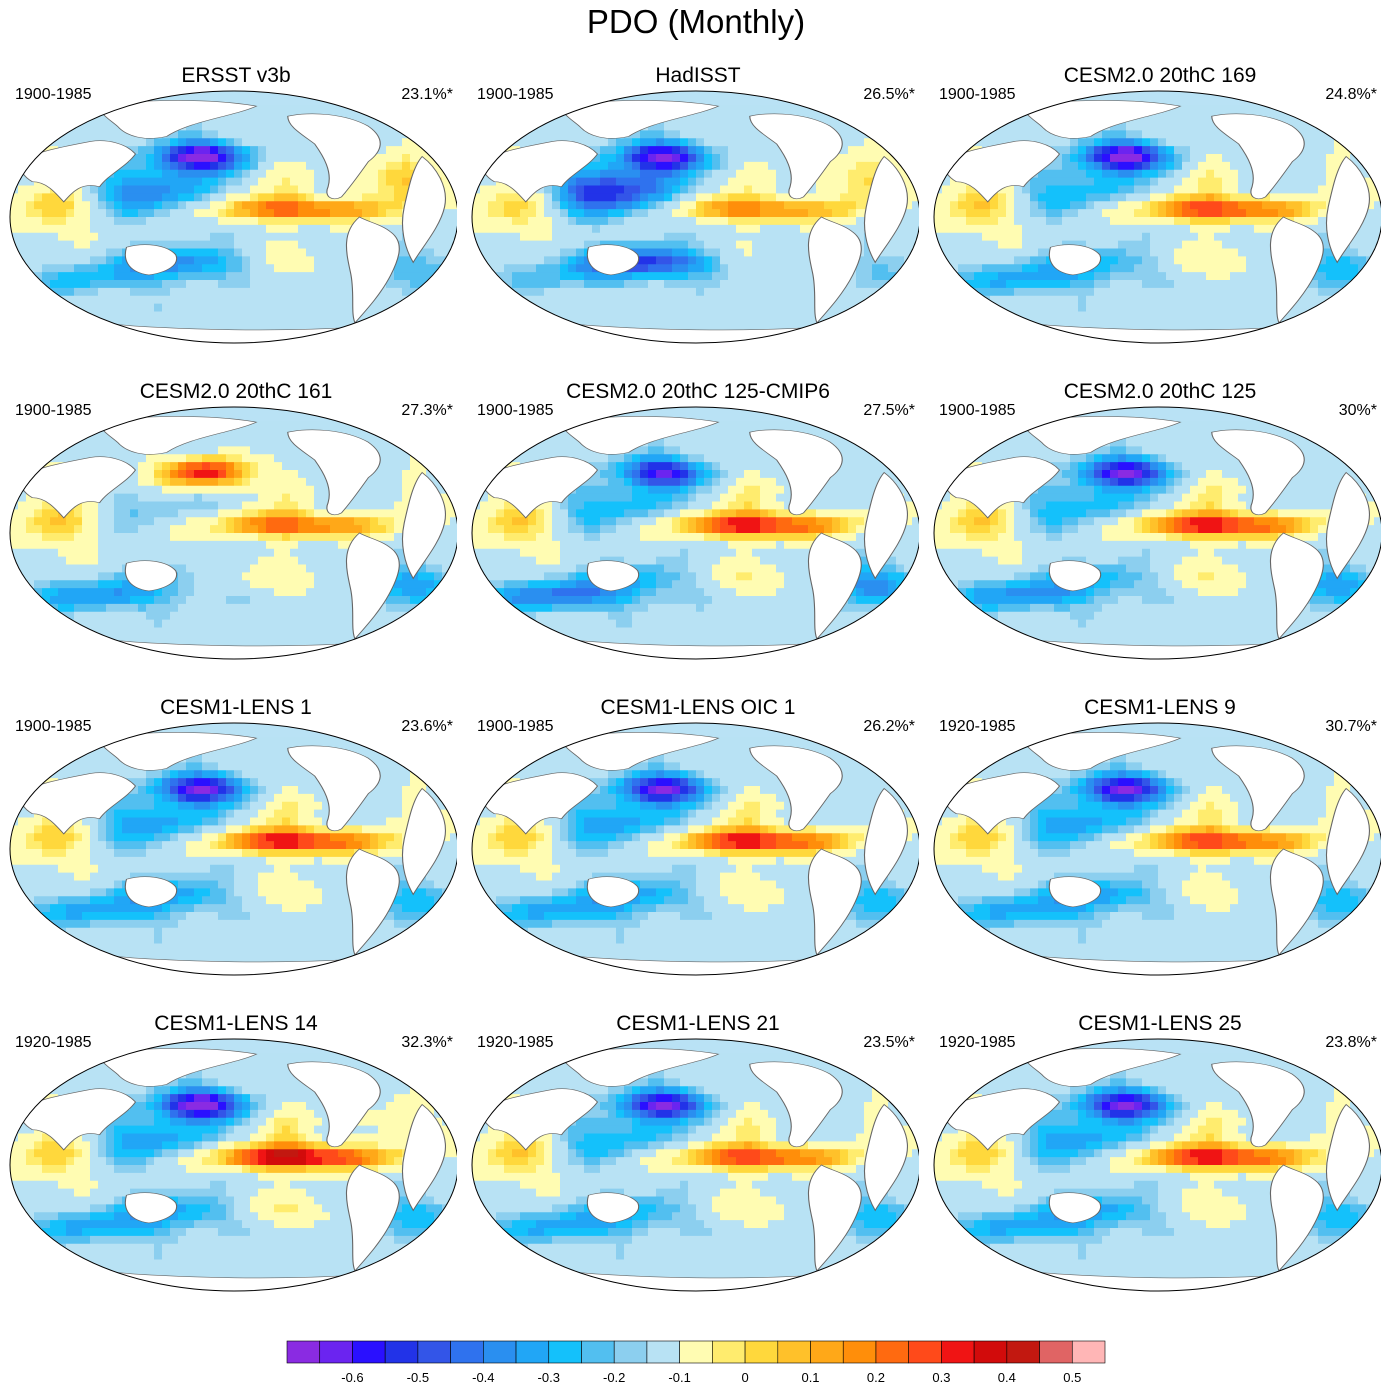  I want to click on panel-period: 1900-1985, so click(515, 95).